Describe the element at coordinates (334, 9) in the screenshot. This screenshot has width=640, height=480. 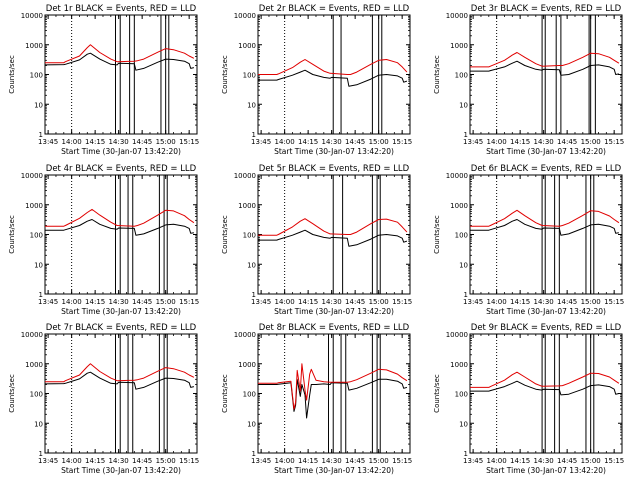
I see `chart-title: Det 2r BLACK = Events, RED = LLD` at that location.